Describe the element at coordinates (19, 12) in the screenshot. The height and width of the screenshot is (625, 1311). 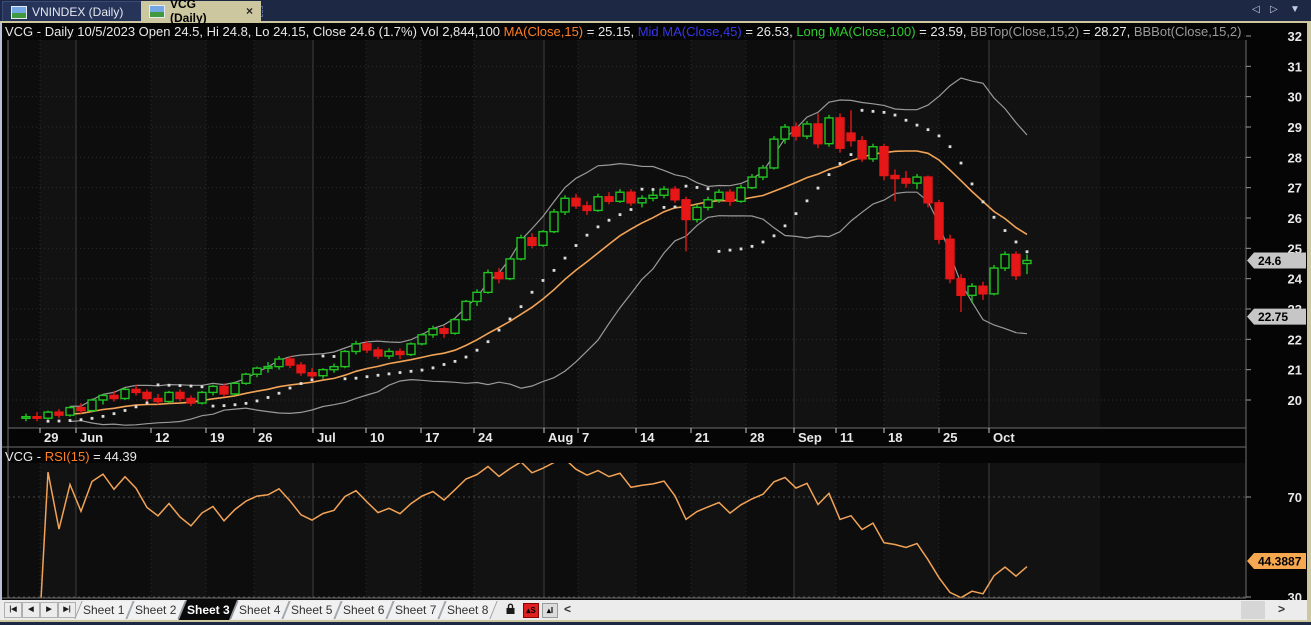
I see `chart-thumbnail-icon` at that location.